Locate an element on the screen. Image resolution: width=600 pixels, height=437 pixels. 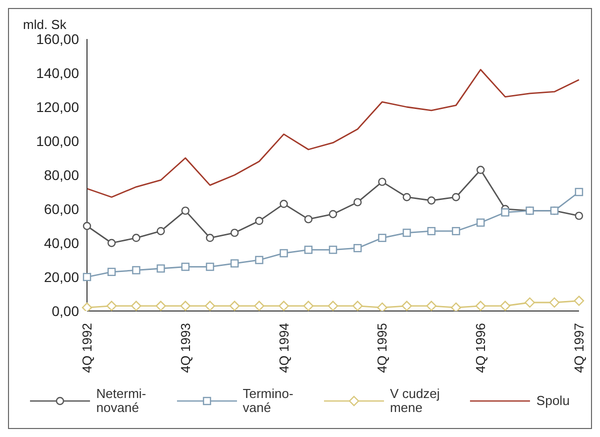
x-tick-label: 4Q 1993 is located at coordinates (185, 348).